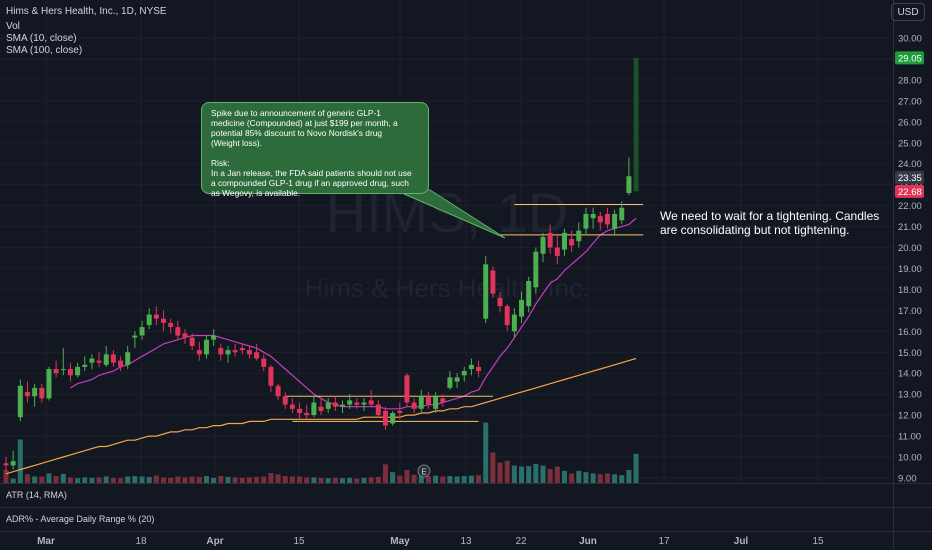 This screenshot has width=932, height=550. I want to click on volume-legend: Vol, so click(13, 26).